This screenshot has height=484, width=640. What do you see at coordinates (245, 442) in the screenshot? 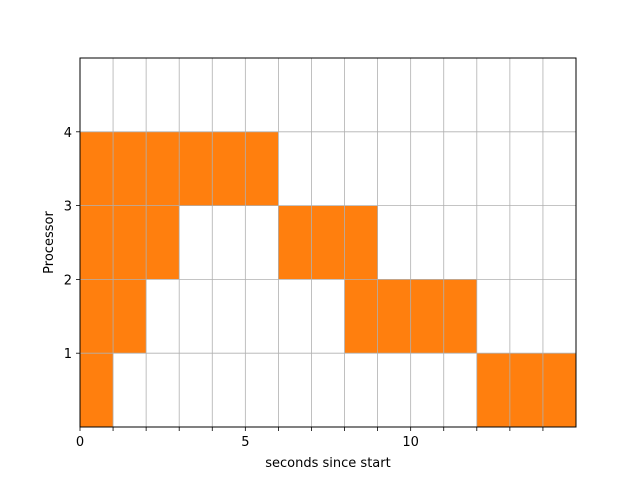
I see `x-tick-label: 5` at bounding box center [245, 442].